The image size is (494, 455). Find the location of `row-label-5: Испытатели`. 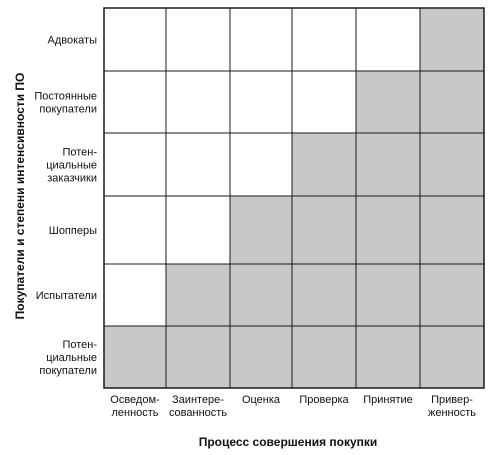

row-label-5: Испытатели is located at coordinates (66, 296).